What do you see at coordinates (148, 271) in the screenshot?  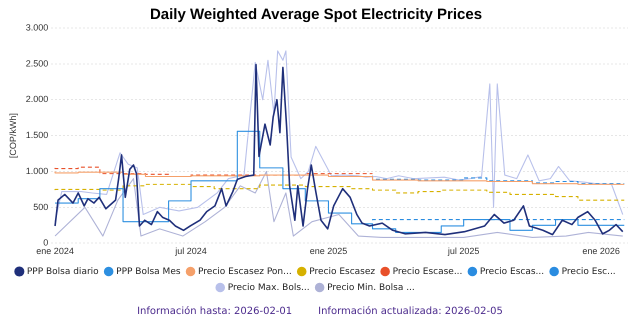 I see `legend-label: PPP Bolsa Mes` at bounding box center [148, 271].